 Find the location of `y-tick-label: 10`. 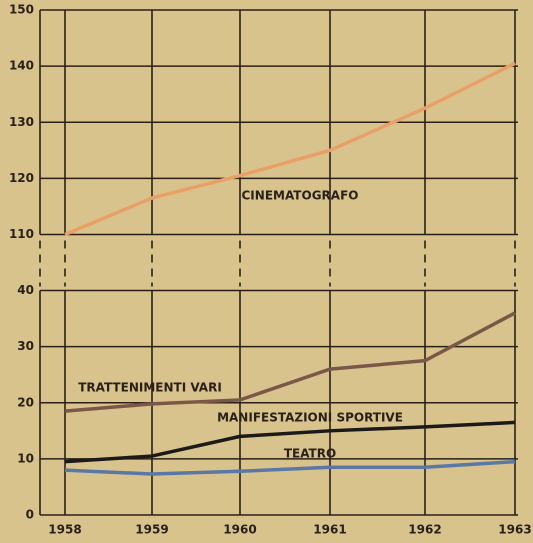

y-tick-label: 10 is located at coordinates (25, 458).